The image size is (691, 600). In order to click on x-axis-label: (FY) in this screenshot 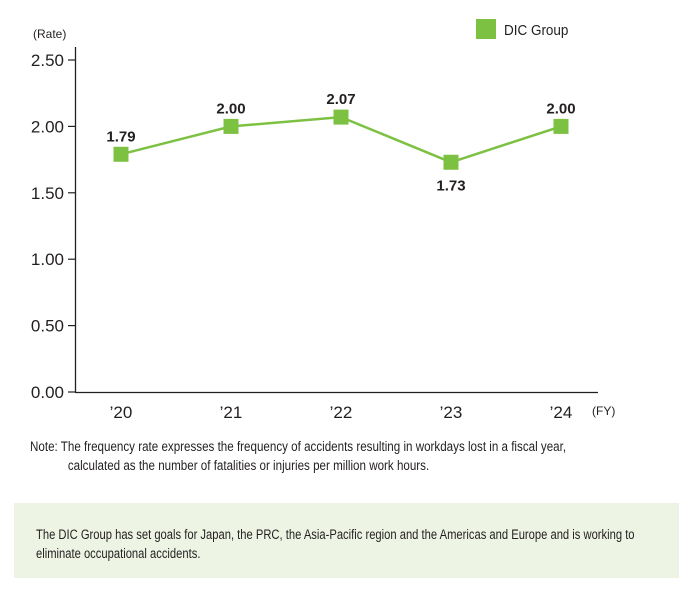, I will do `click(603, 411)`.